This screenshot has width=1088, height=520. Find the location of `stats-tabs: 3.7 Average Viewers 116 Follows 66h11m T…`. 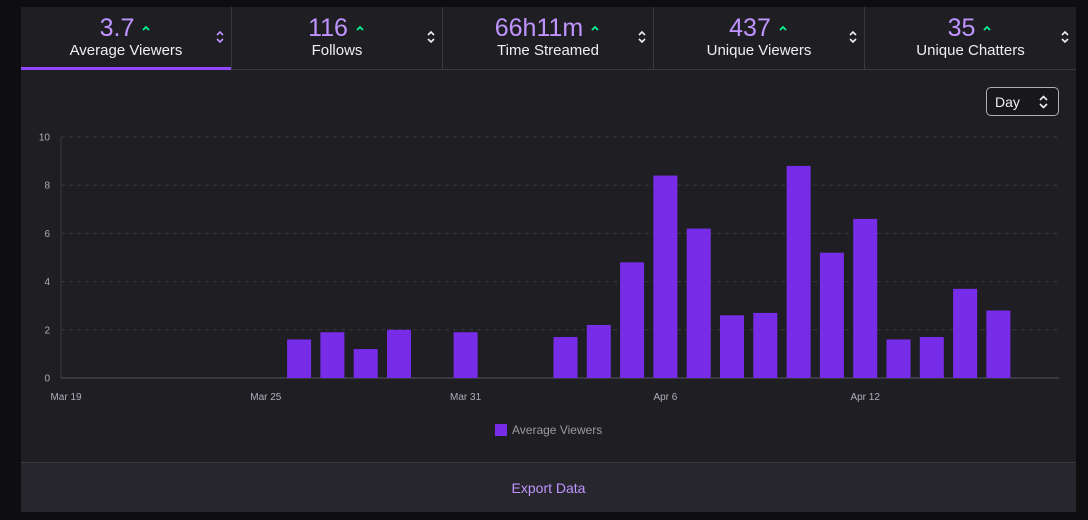

stats-tabs: 3.7 Average Viewers 116 Follows 66h11m T… is located at coordinates (548, 38).